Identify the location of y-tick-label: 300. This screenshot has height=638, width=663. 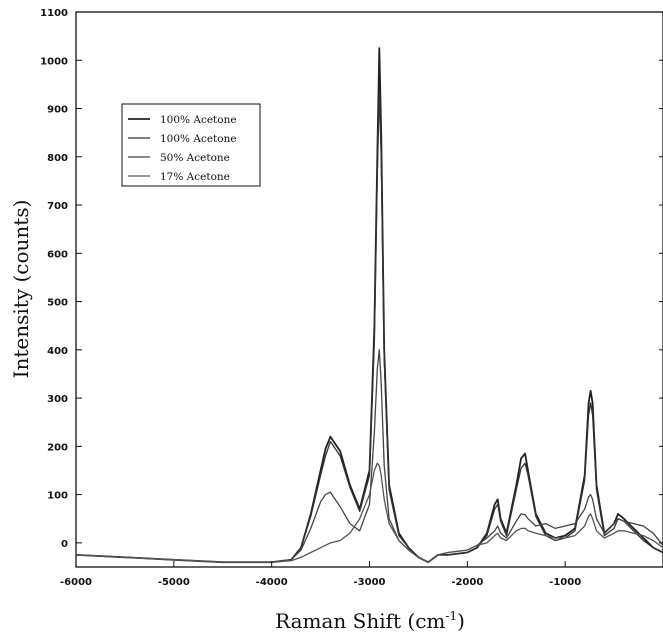
(57, 399).